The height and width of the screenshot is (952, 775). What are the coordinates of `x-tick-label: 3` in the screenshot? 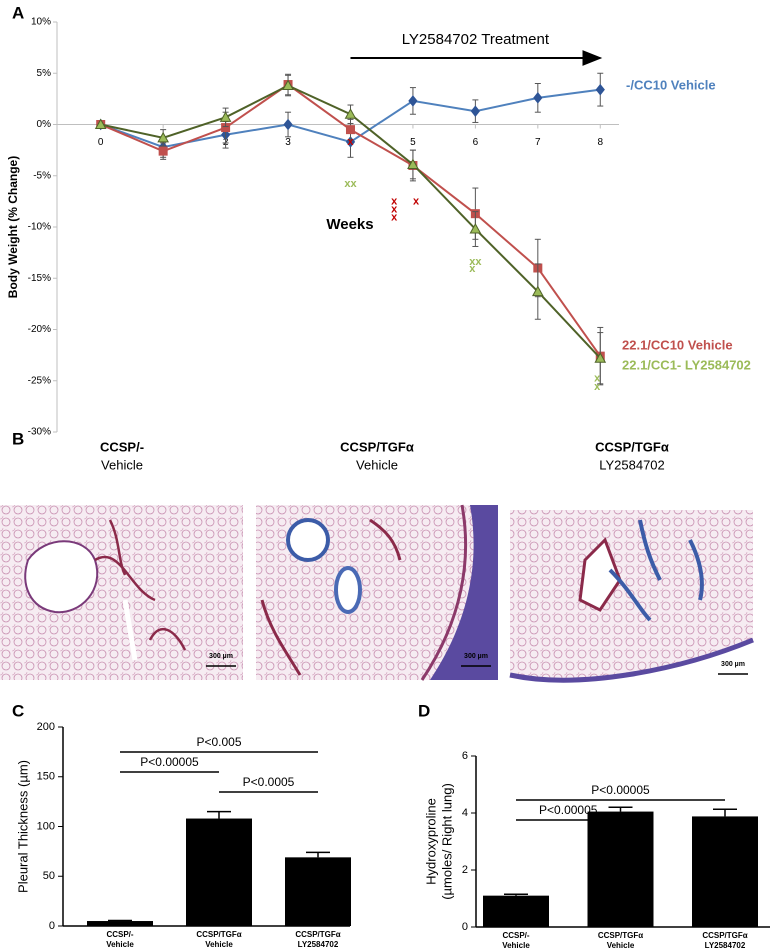 It's located at (288, 142).